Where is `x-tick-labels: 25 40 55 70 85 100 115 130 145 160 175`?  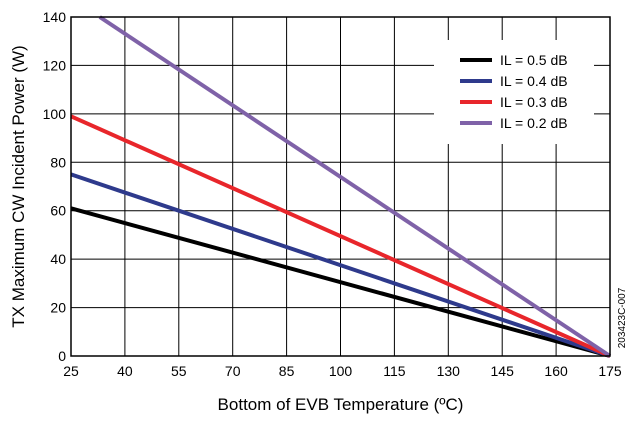
x-tick-labels: 25 40 55 70 85 100 115 130 145 160 175 is located at coordinates (342, 371).